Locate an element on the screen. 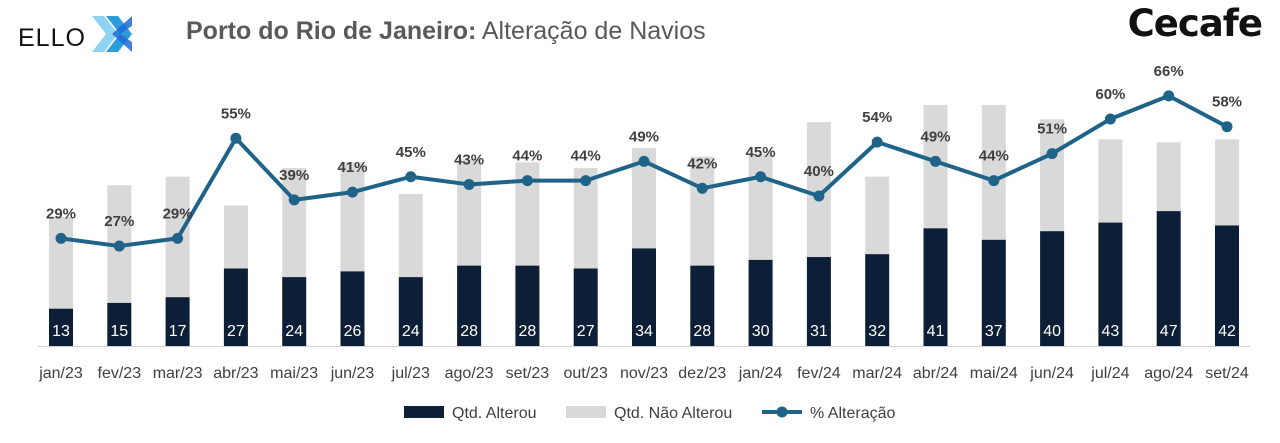  bar-value-label: 47 is located at coordinates (1169, 331).